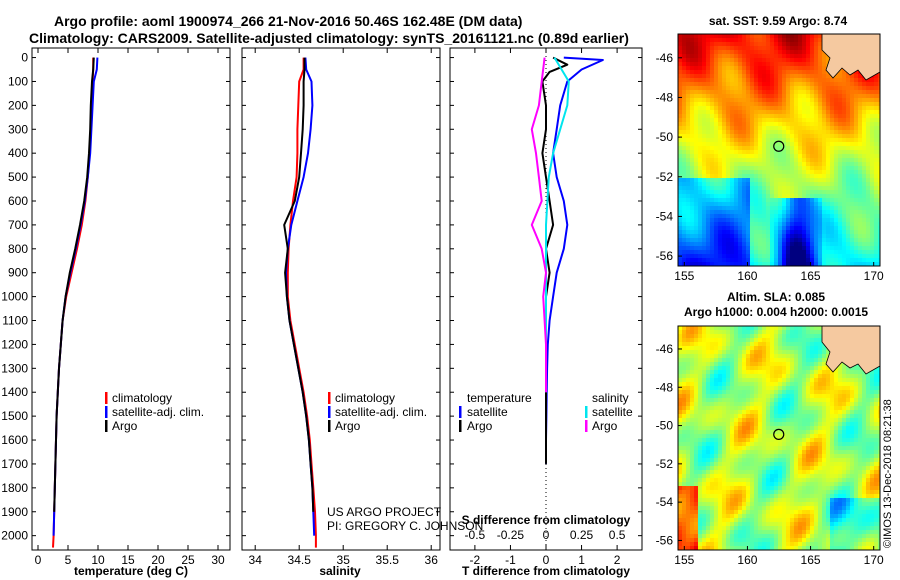 The height and width of the screenshot is (580, 900). What do you see at coordinates (510, 560) in the screenshot?
I see `x-tick-label: -1` at bounding box center [510, 560].